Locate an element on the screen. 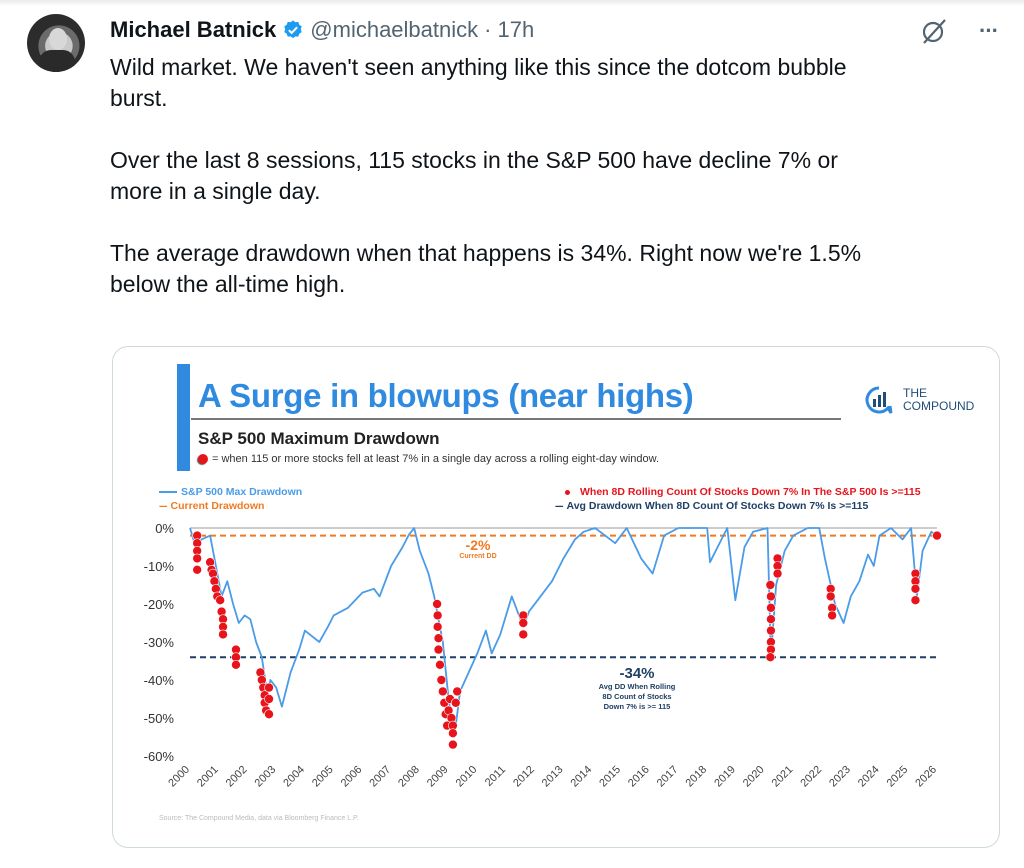  x-tick-label: 2004 is located at coordinates (294, 777).